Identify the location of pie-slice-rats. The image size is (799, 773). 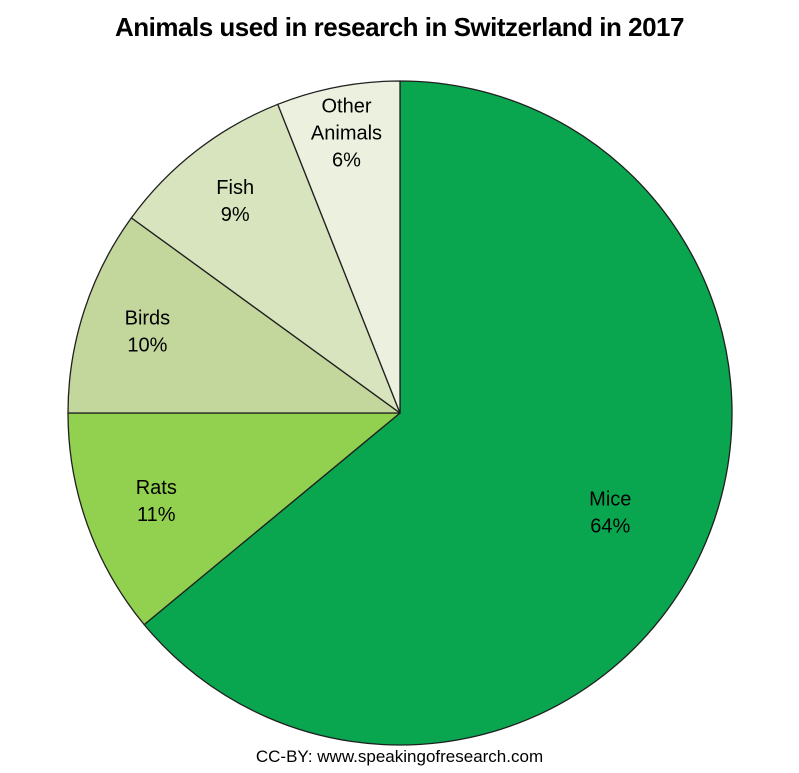
(234, 519).